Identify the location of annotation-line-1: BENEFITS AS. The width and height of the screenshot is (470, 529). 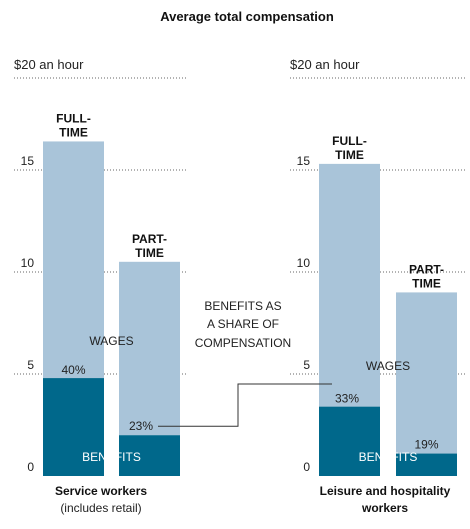
(242, 306).